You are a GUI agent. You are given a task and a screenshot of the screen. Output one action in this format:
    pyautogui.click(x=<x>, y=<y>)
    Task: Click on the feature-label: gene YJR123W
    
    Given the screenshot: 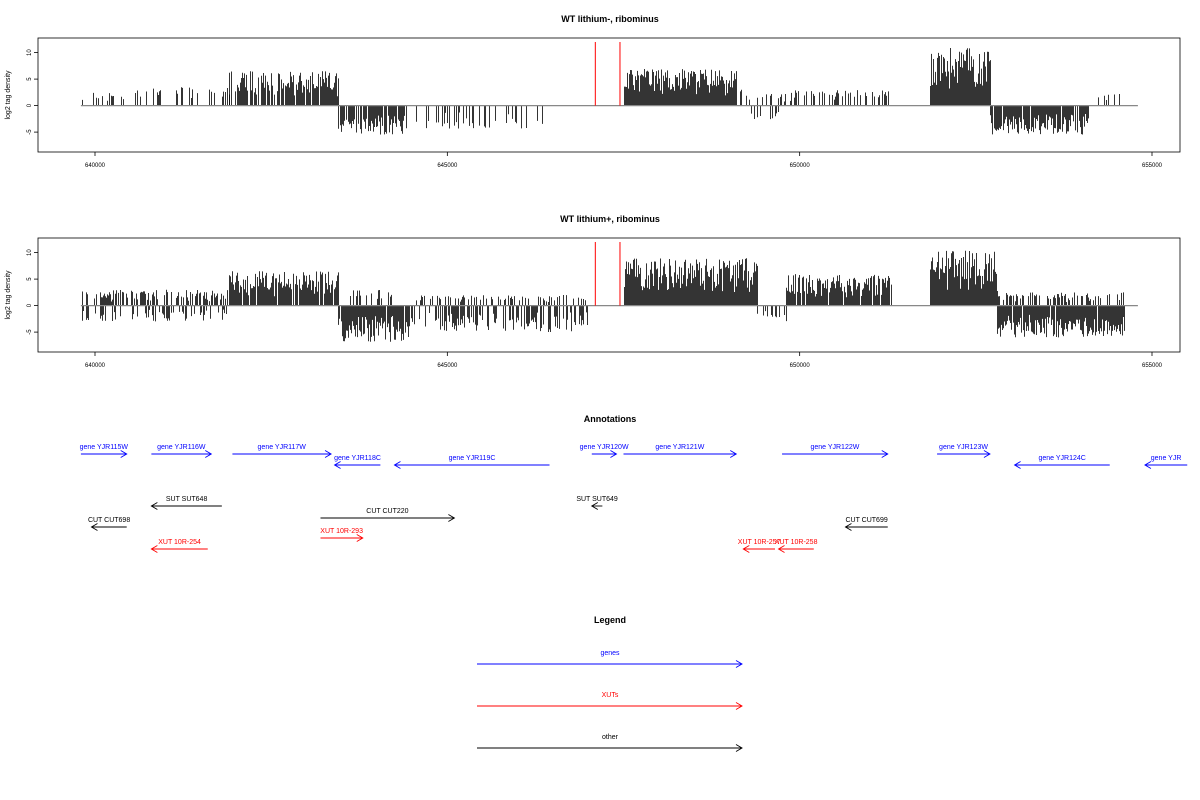 What is the action you would take?
    pyautogui.click(x=963, y=447)
    